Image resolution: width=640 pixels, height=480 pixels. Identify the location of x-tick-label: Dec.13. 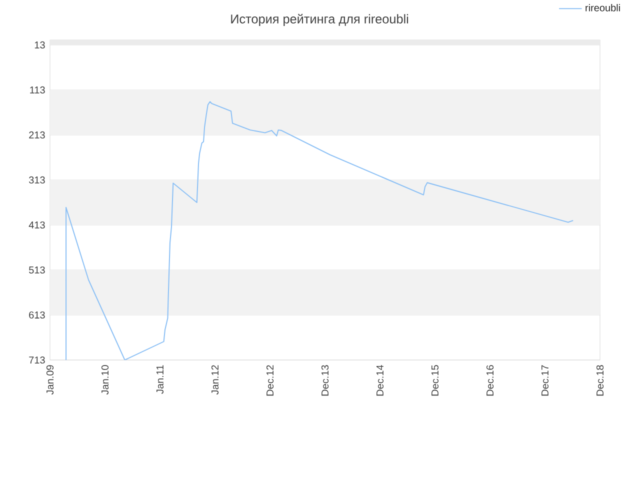
(325, 380).